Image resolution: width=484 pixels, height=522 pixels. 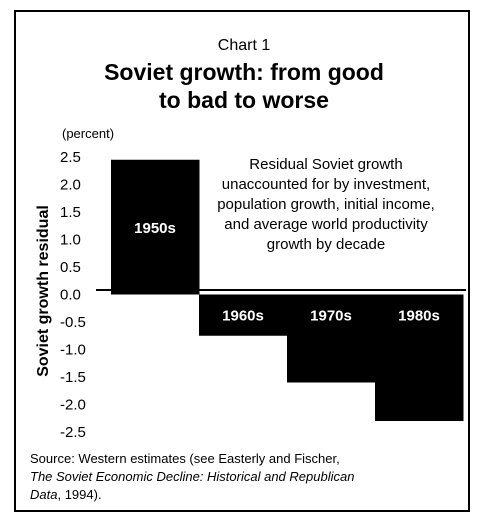 What do you see at coordinates (419, 316) in the screenshot?
I see `bar-label-1980s: 1980s` at bounding box center [419, 316].